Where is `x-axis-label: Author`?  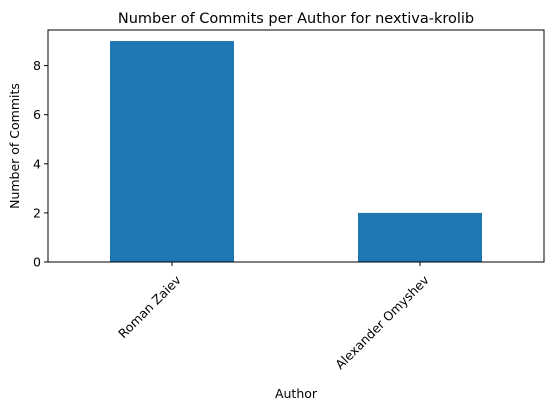
x-axis-label: Author is located at coordinates (296, 393).